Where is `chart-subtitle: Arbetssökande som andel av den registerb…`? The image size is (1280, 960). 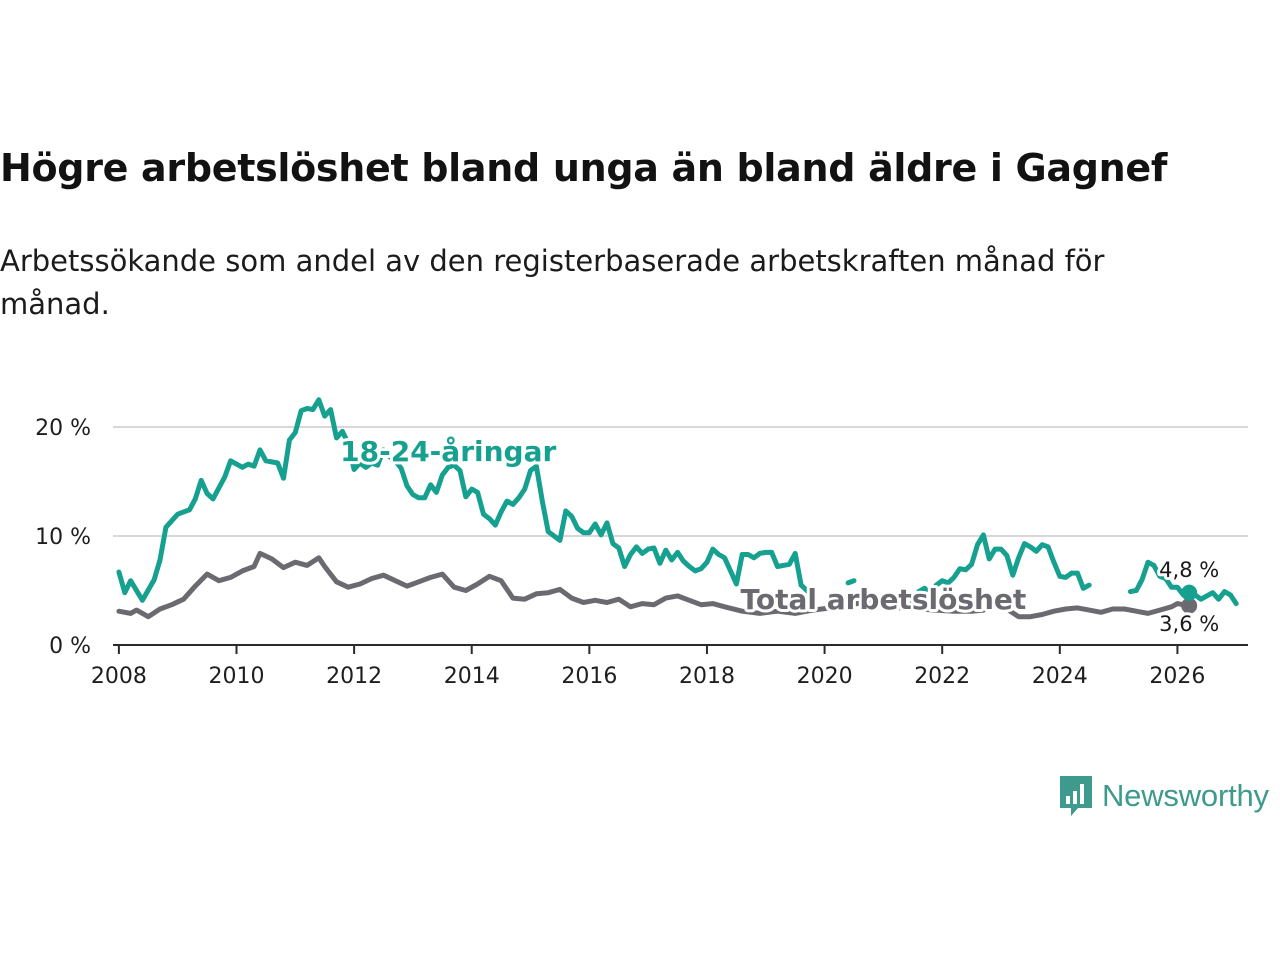 chart-subtitle: Arbetssökande som andel av den registerb… is located at coordinates (552, 282).